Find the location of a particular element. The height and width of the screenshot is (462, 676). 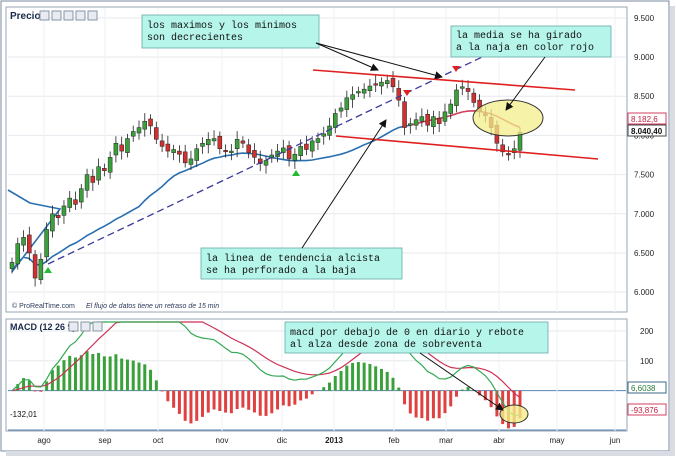

x-tick-label: abr is located at coordinates (499, 440).